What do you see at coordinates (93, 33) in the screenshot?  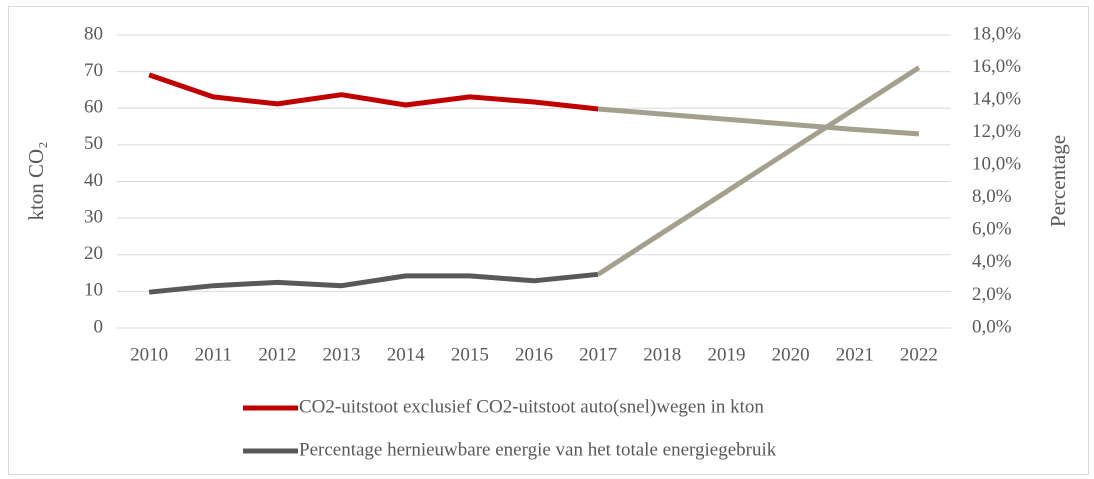 I see `y-tick-label: 80` at bounding box center [93, 33].